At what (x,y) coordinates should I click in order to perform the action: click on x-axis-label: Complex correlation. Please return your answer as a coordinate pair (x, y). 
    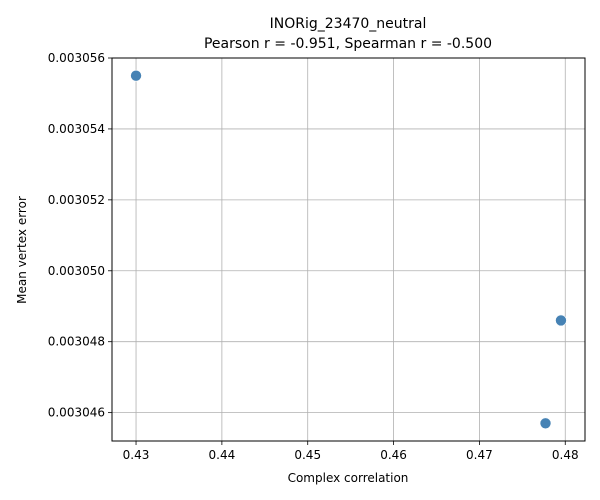
    Looking at the image, I should click on (348, 478).